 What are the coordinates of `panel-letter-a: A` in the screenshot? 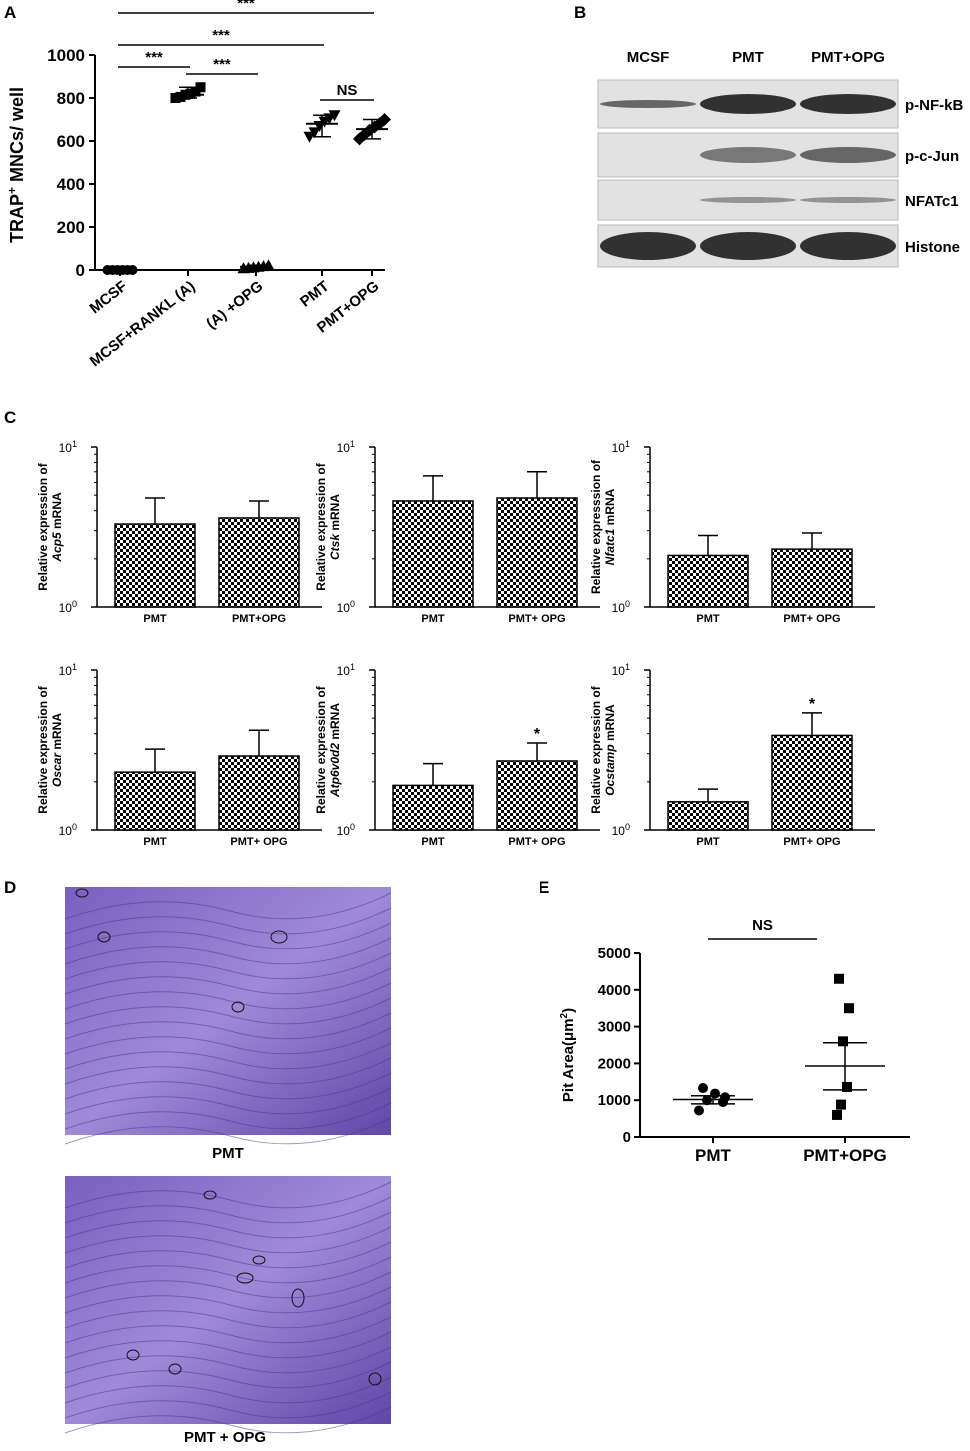 It's located at (10, 12).